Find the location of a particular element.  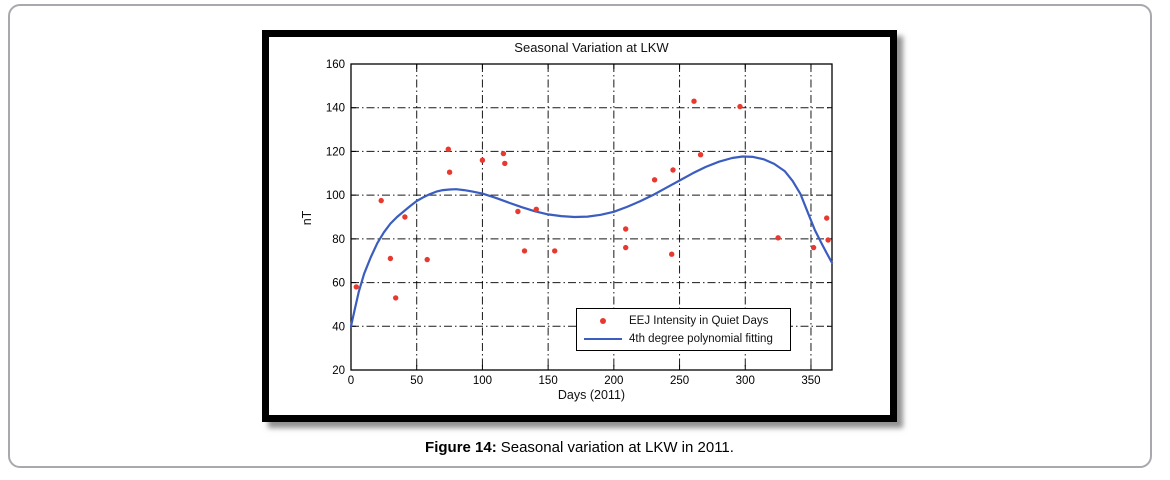

scatter-marker-icon is located at coordinates (603, 321).